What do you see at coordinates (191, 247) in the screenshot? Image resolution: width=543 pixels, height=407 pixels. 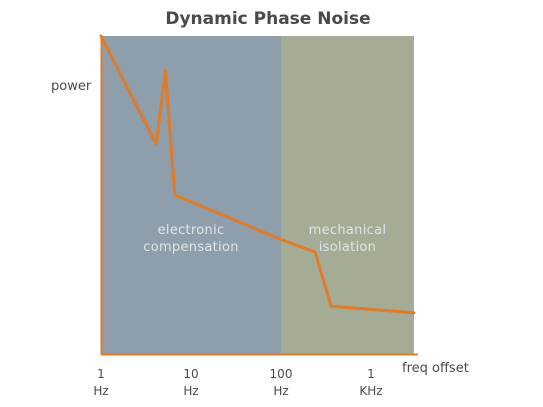 I see `region-label-electronic-compensation-line-2: compensation` at bounding box center [191, 247].